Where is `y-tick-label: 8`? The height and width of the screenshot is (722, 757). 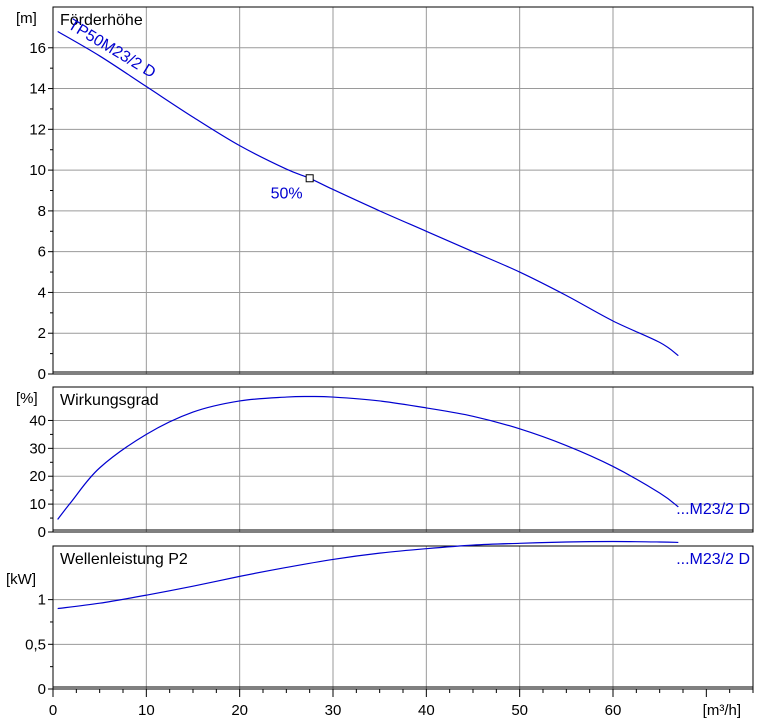 y-tick-label: 8 is located at coordinates (42, 211).